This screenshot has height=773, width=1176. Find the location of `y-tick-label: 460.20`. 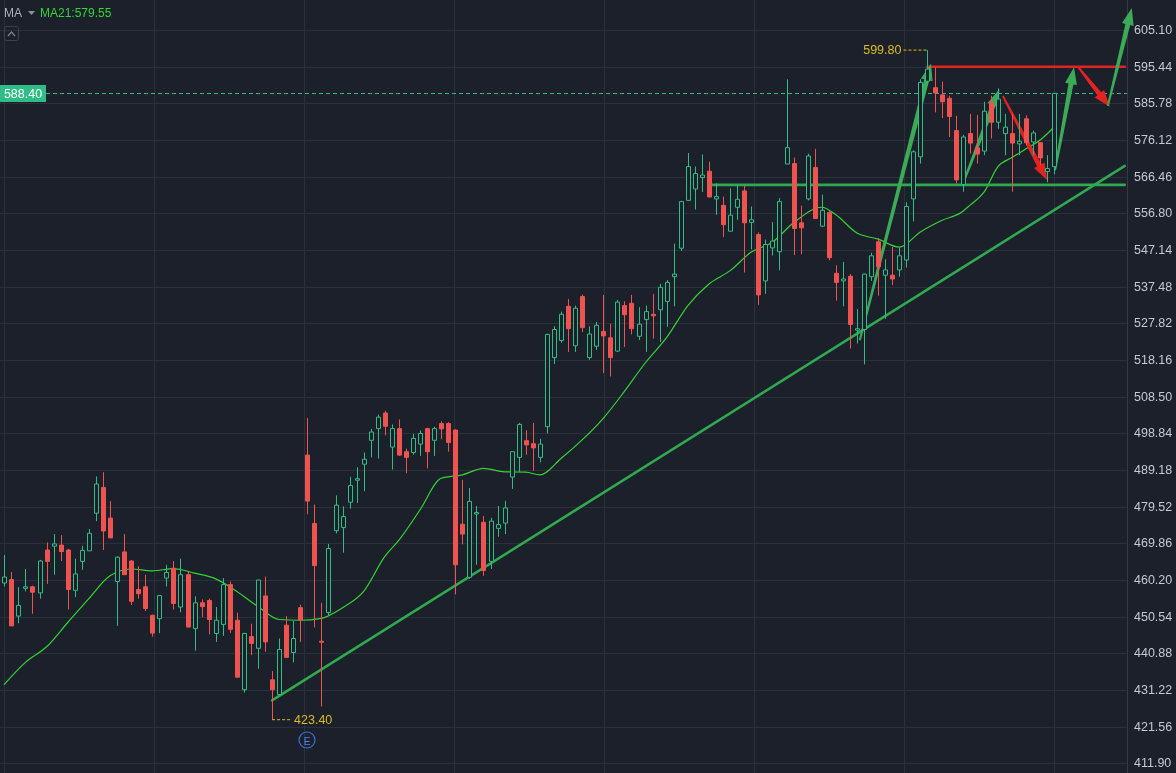

y-tick-label: 460.20 is located at coordinates (1153, 580).